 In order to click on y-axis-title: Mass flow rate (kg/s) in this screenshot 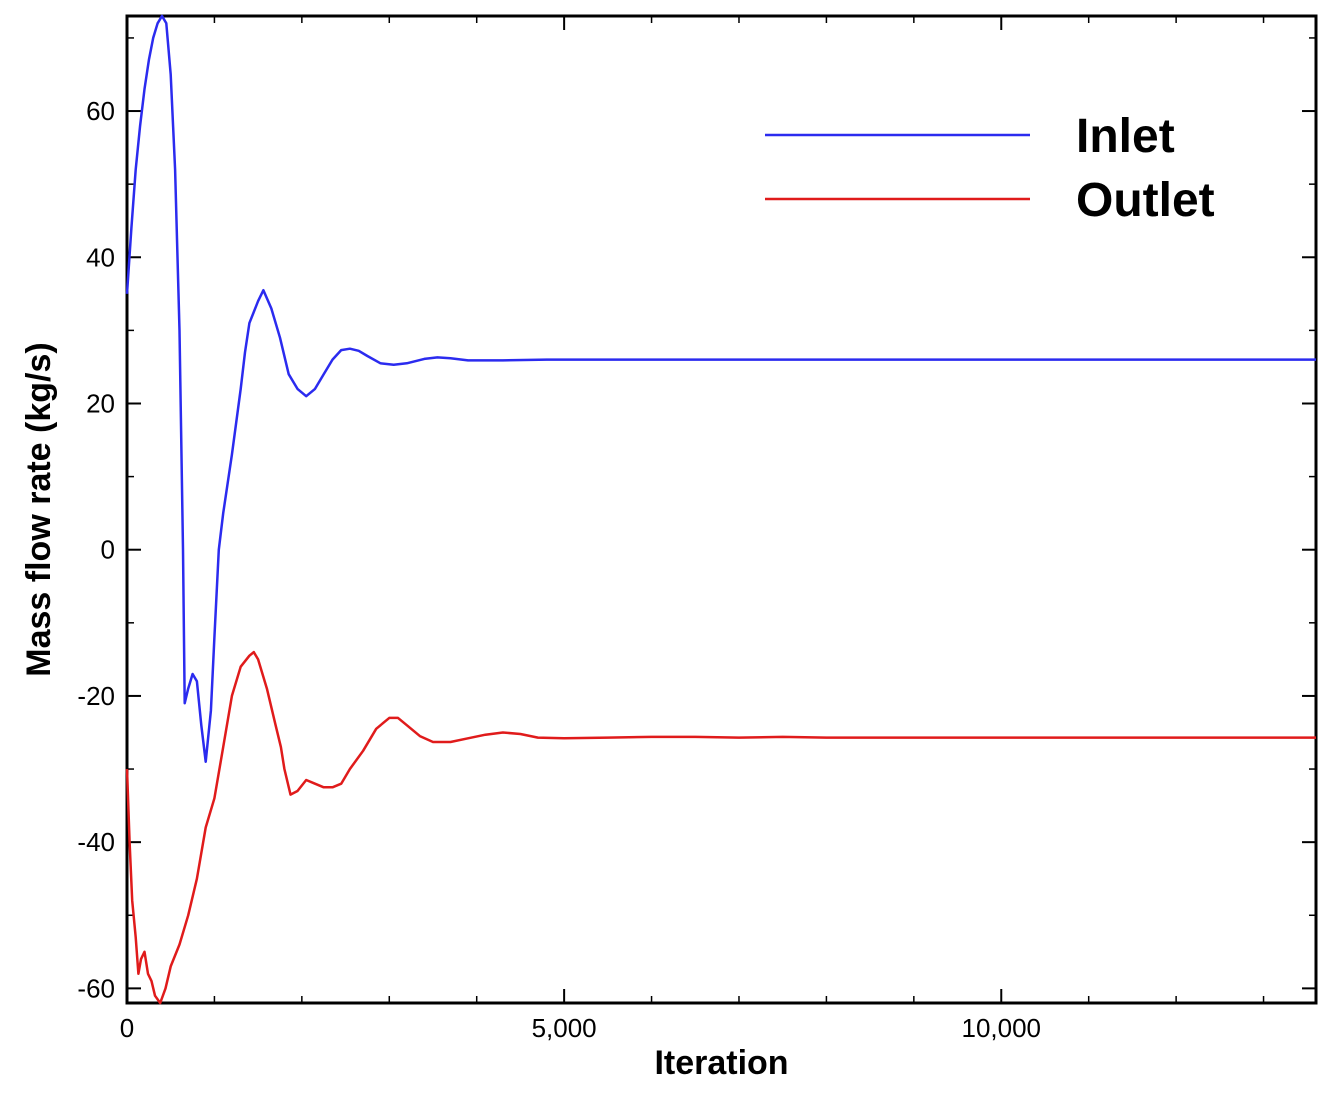, I will do `click(39, 509)`.